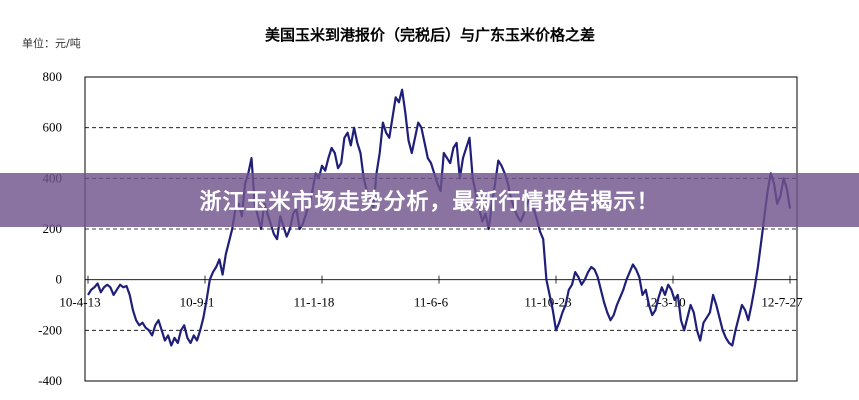  What do you see at coordinates (53, 76) in the screenshot?
I see `y-tick-label: 800` at bounding box center [53, 76].